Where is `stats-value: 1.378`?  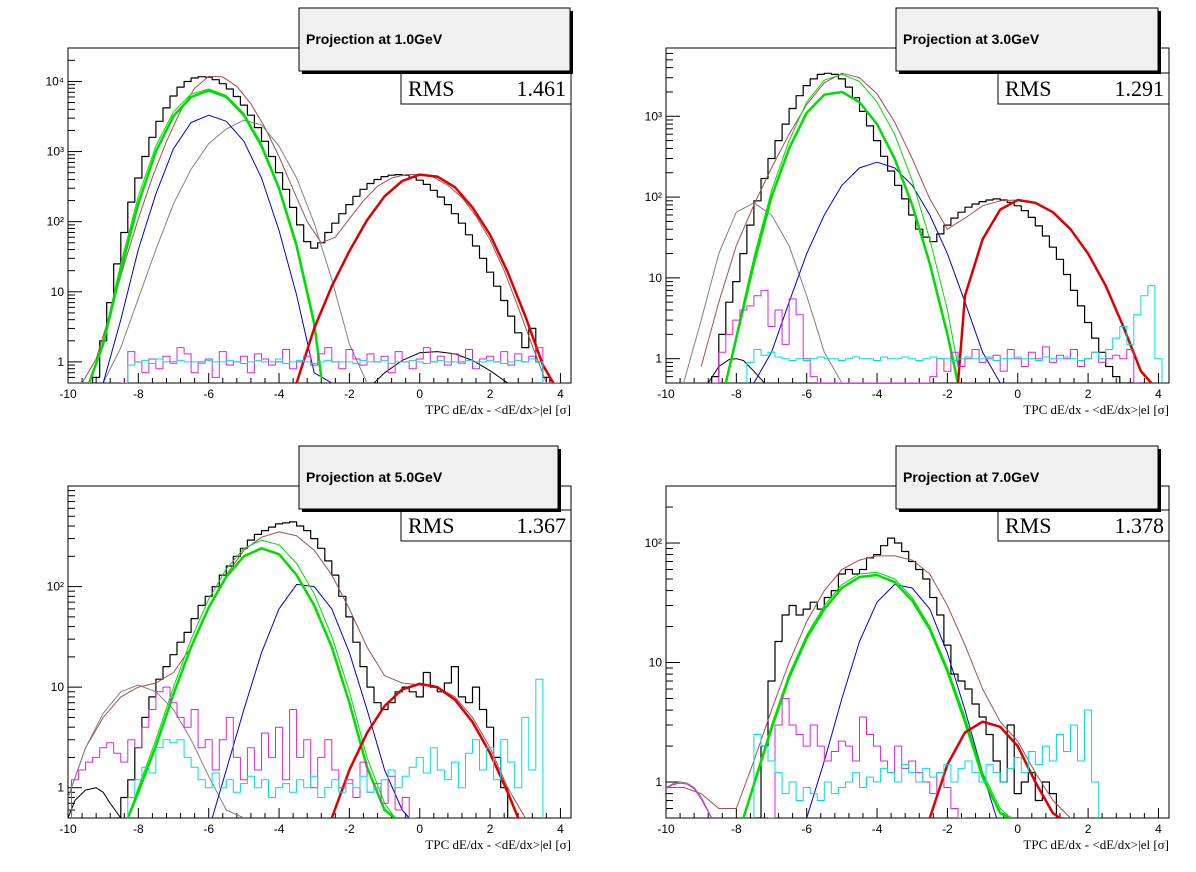 stats-value: 1.378 is located at coordinates (1140, 525).